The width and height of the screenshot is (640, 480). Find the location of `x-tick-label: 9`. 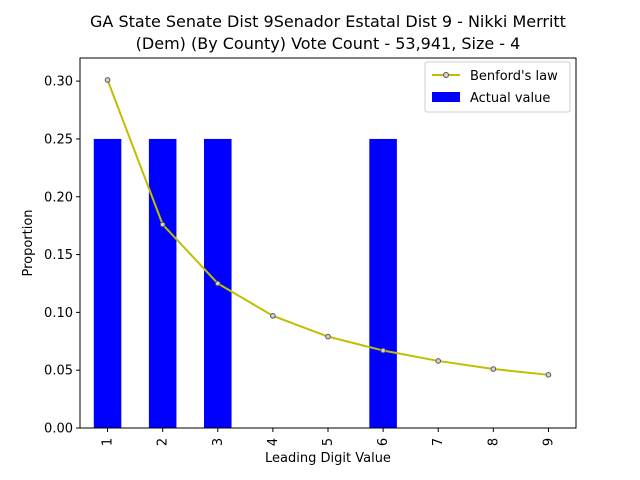

x-tick-label: 9 is located at coordinates (548, 442).